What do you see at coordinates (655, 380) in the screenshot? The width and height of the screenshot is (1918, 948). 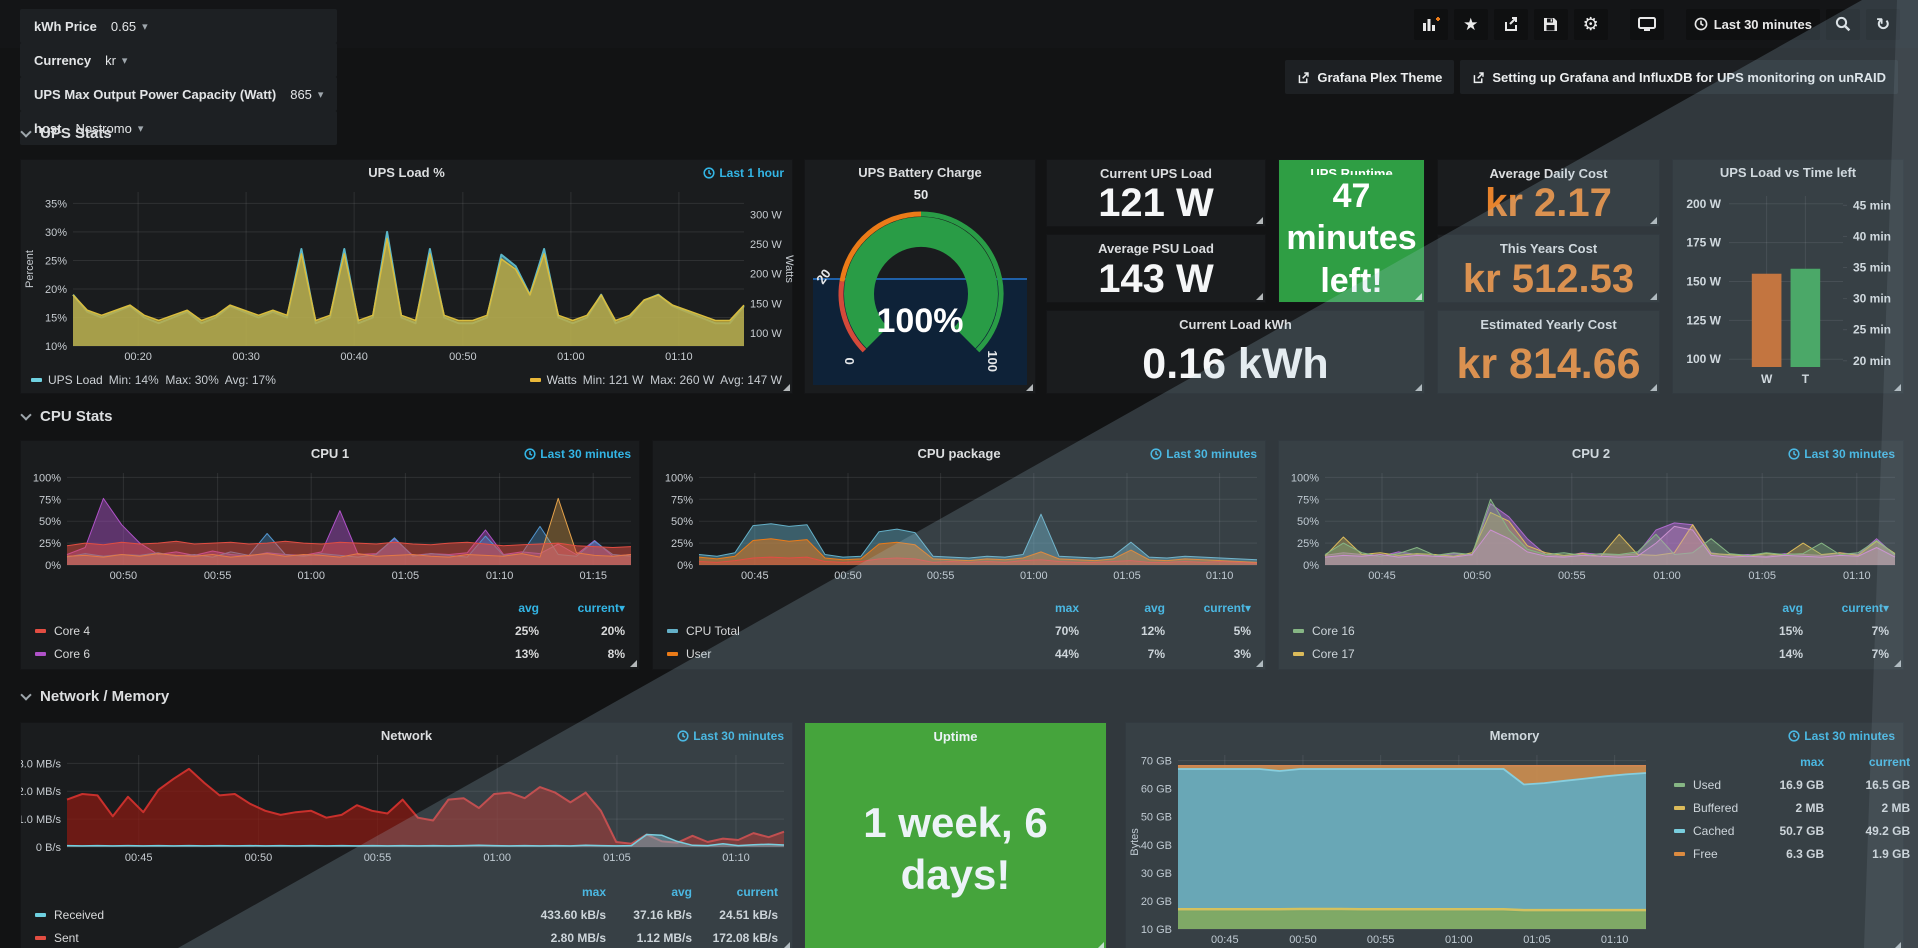 I see `legend-series-watts: Watts Min: 121 W Max: 260 W Avg: 147 W` at bounding box center [655, 380].